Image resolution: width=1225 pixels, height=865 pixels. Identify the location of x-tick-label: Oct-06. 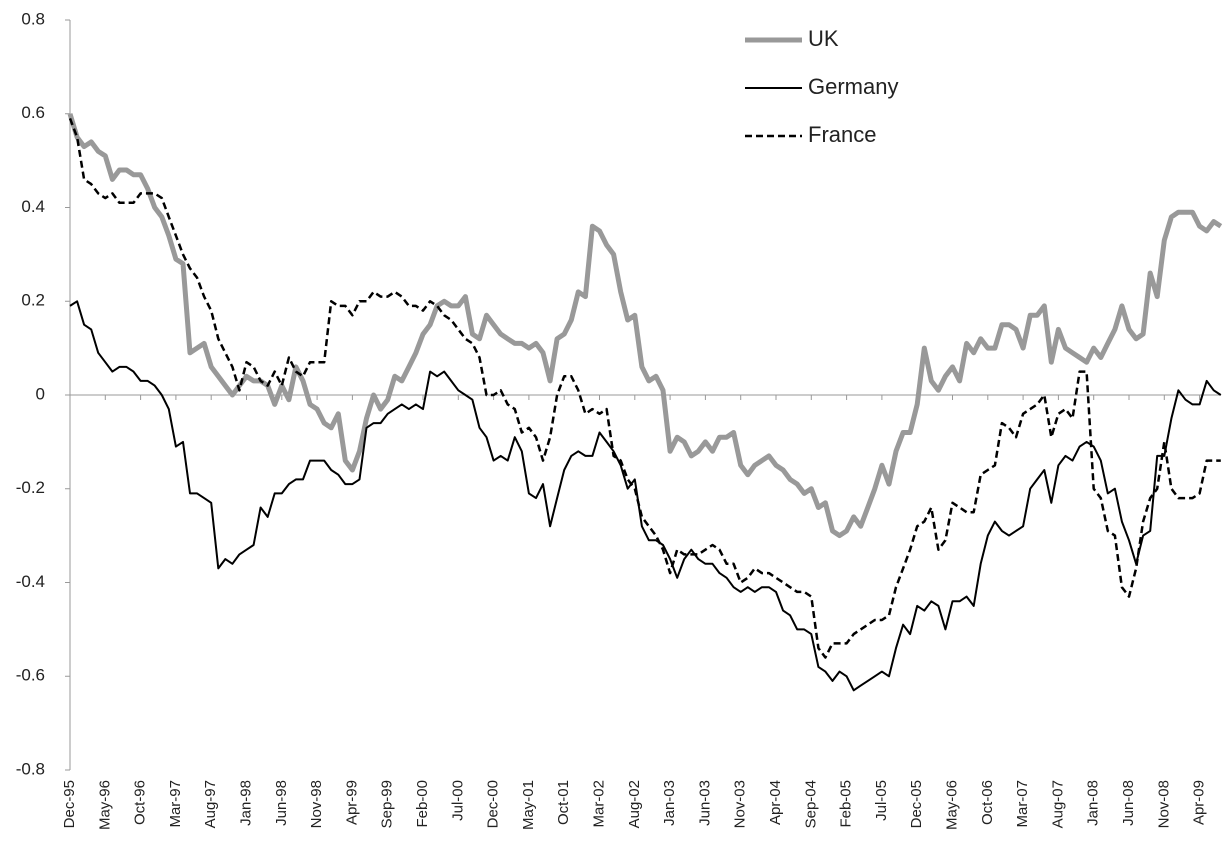
(987, 802).